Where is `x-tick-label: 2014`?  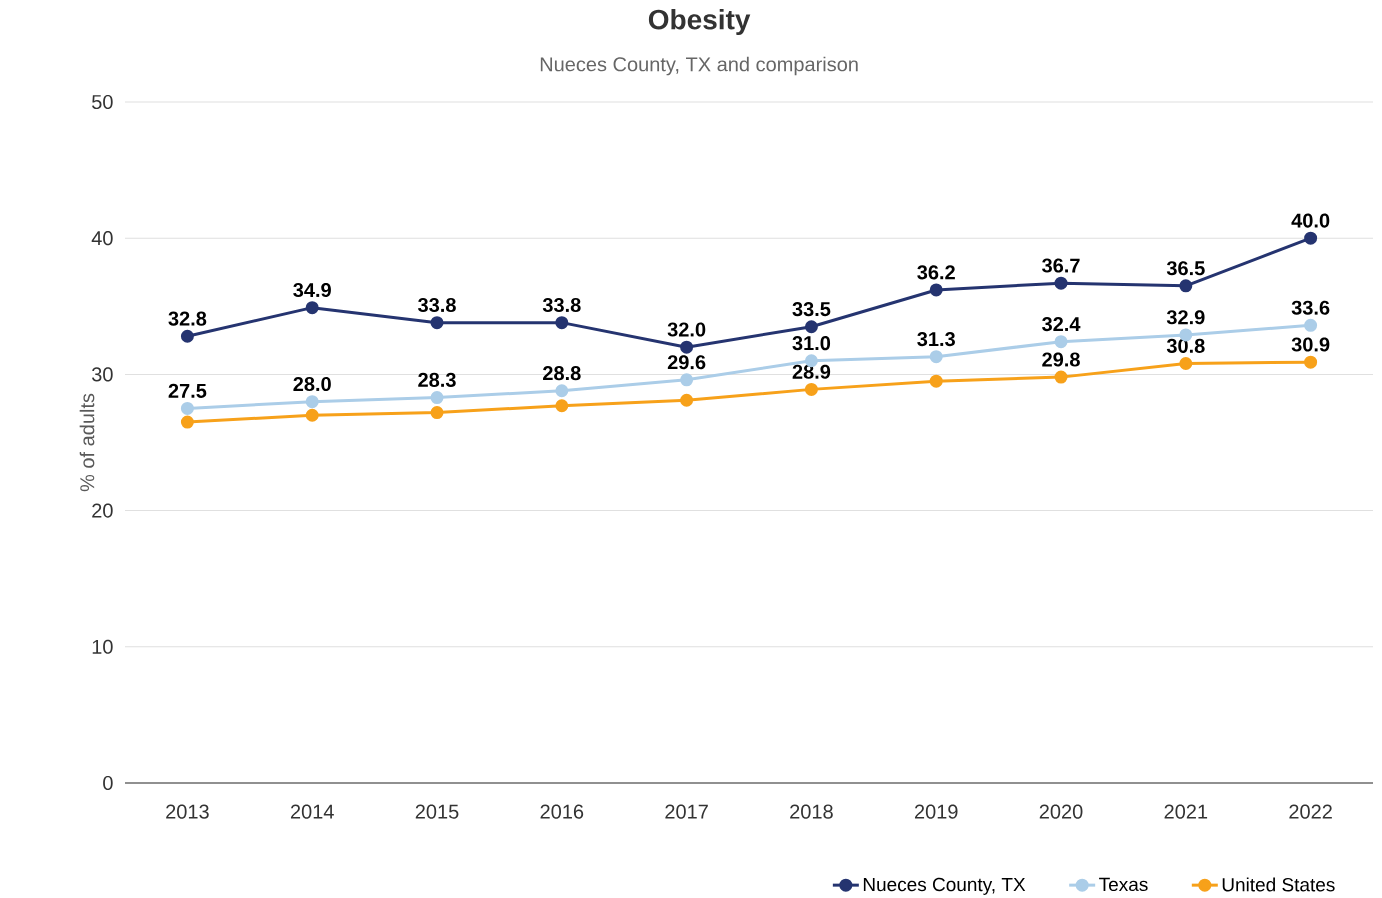 x-tick-label: 2014 is located at coordinates (312, 811).